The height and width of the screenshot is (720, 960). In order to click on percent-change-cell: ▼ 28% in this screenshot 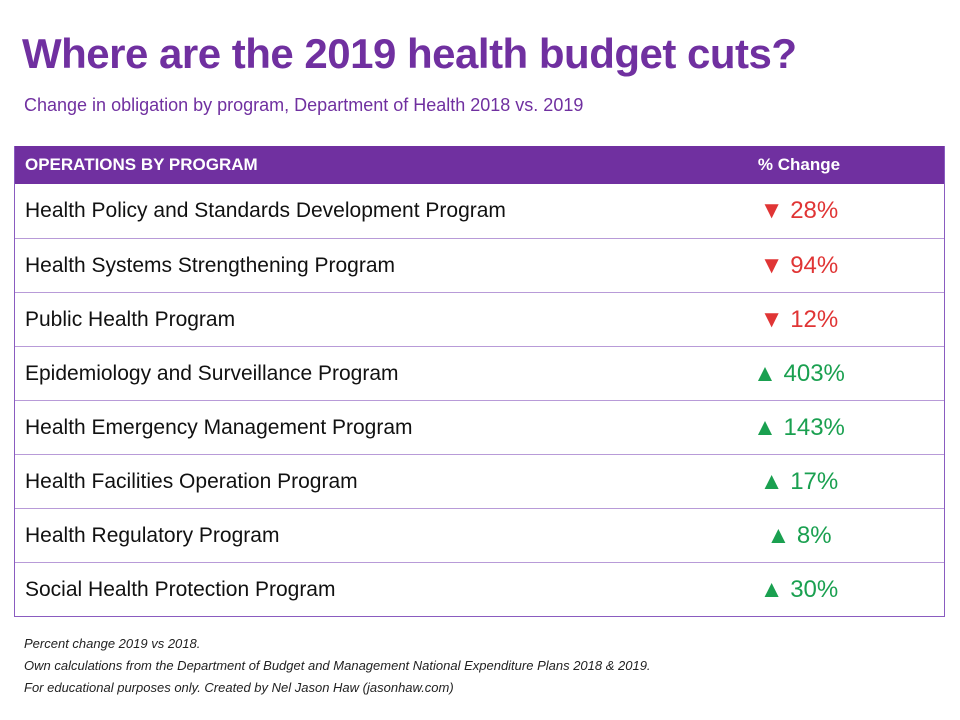, I will do `click(799, 211)`.